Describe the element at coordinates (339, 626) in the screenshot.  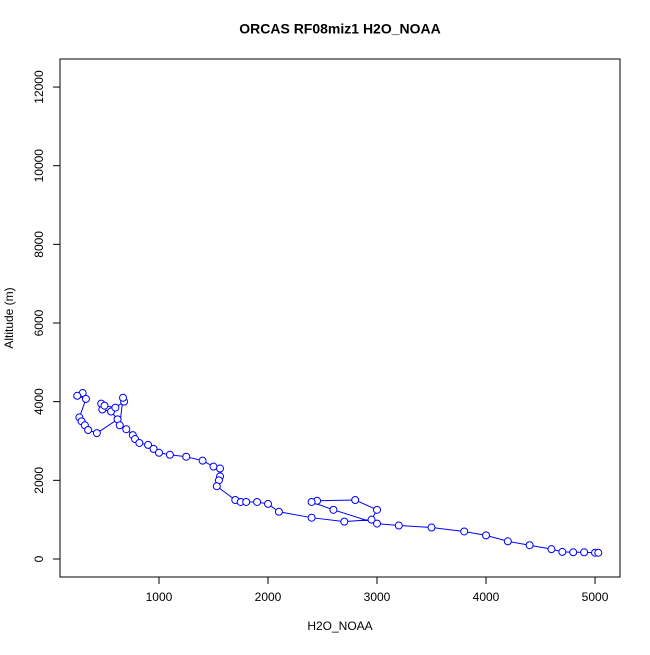
I see `x-axis-label: H2O_NOAA` at that location.